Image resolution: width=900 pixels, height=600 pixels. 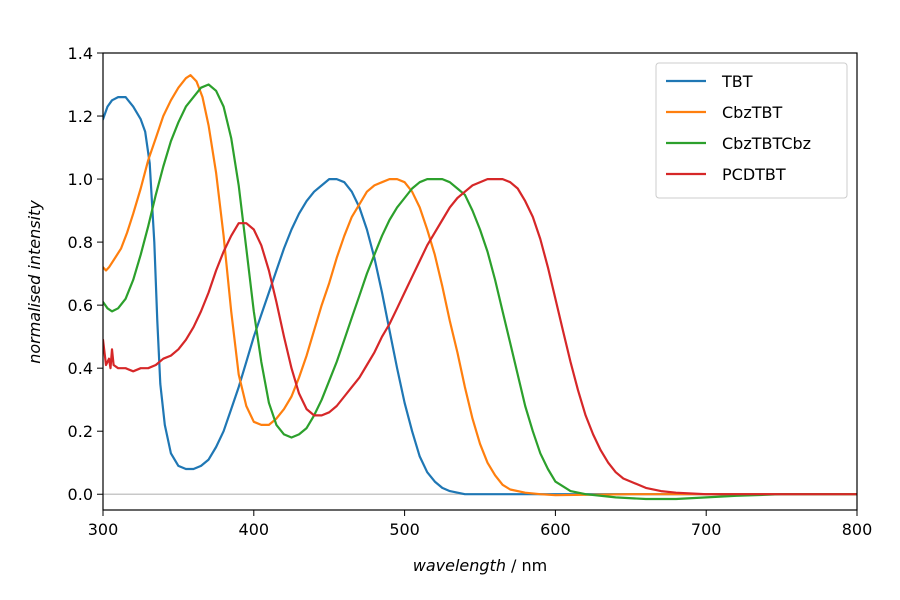 I want to click on y-axis-label: normalised intensity, so click(x=34, y=282).